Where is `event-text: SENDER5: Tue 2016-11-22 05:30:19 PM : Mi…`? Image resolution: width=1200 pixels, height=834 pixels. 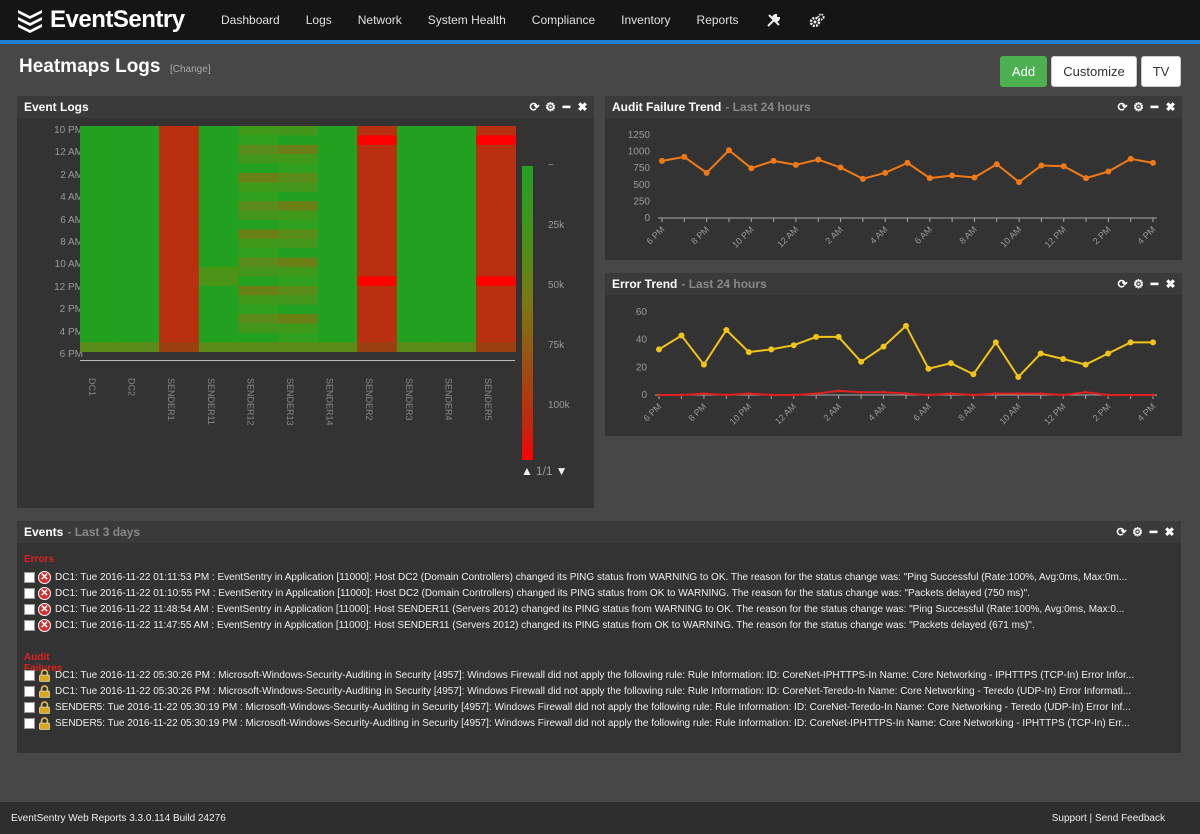 event-text: SENDER5: Tue 2016-11-22 05:30:19 PM : Mi… is located at coordinates (592, 723).